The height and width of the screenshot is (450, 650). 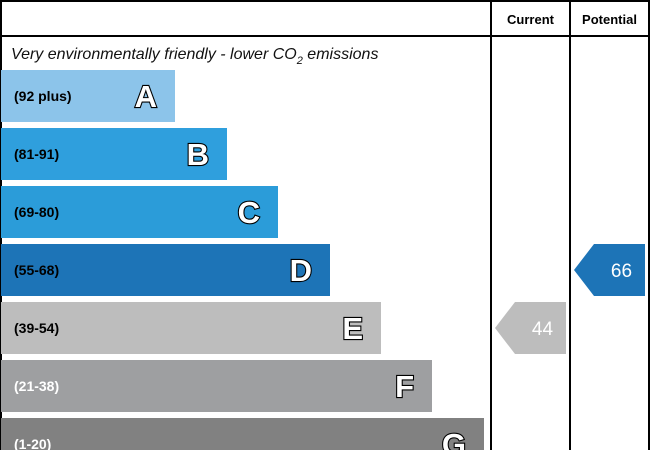 What do you see at coordinates (609, 19) in the screenshot?
I see `potential-column-header: Potential` at bounding box center [609, 19].